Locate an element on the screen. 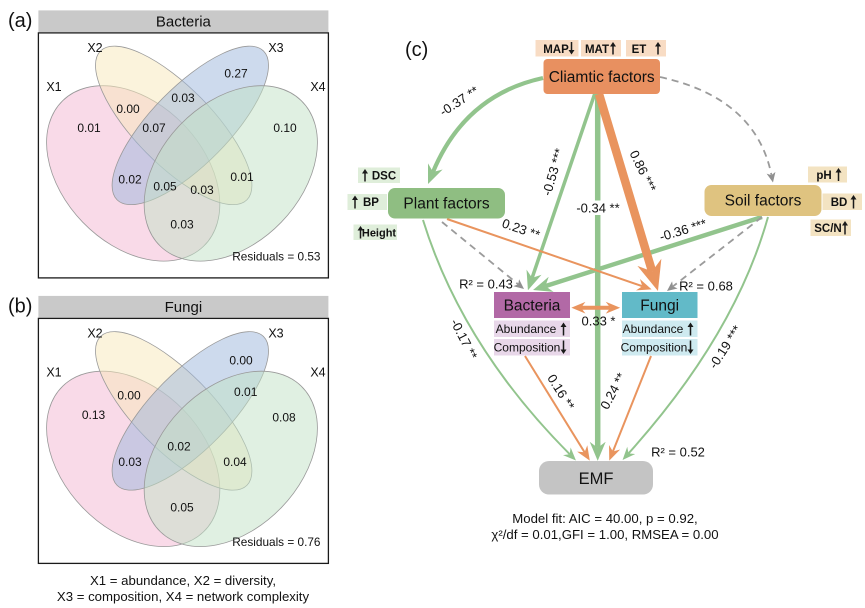 Image resolution: width=865 pixels, height=608 pixels. svg-text: Plant factors is located at coordinates (446, 204).